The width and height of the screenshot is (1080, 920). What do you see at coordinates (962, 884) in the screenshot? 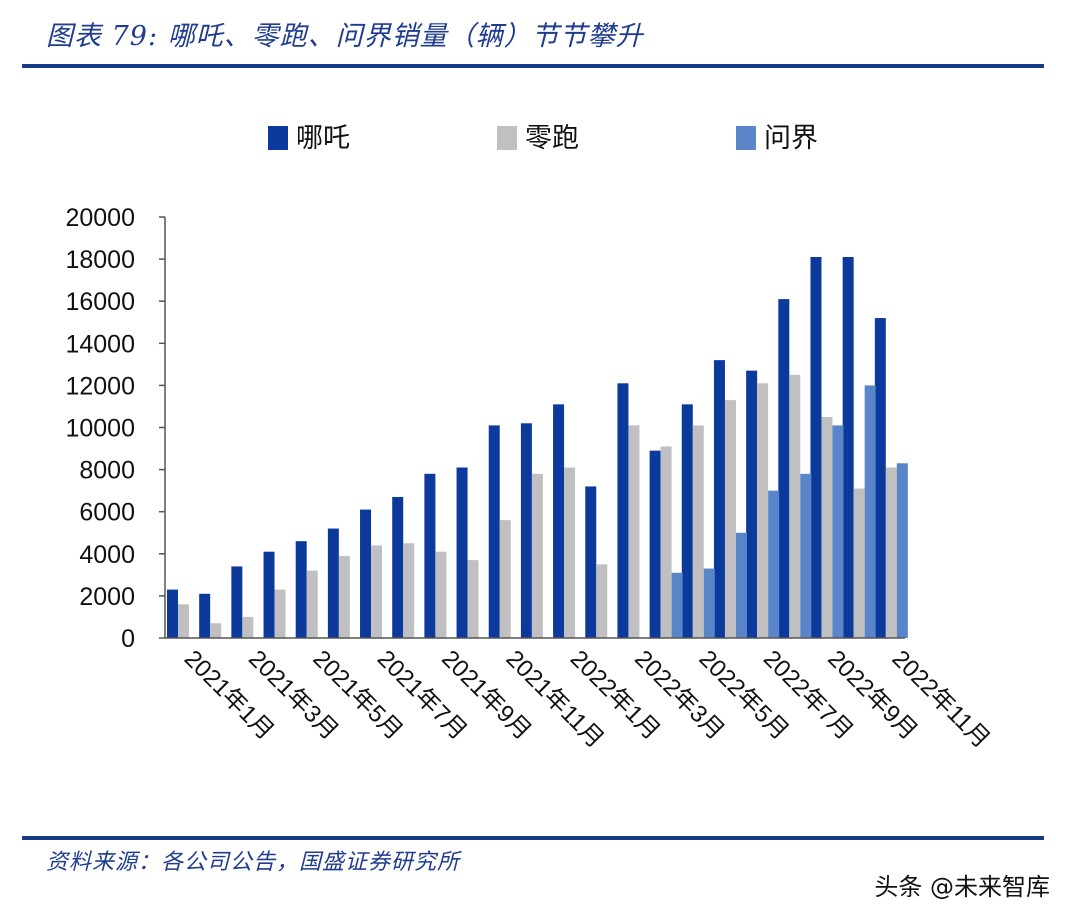
I see `watermark: 头条 @未来智库` at bounding box center [962, 884].